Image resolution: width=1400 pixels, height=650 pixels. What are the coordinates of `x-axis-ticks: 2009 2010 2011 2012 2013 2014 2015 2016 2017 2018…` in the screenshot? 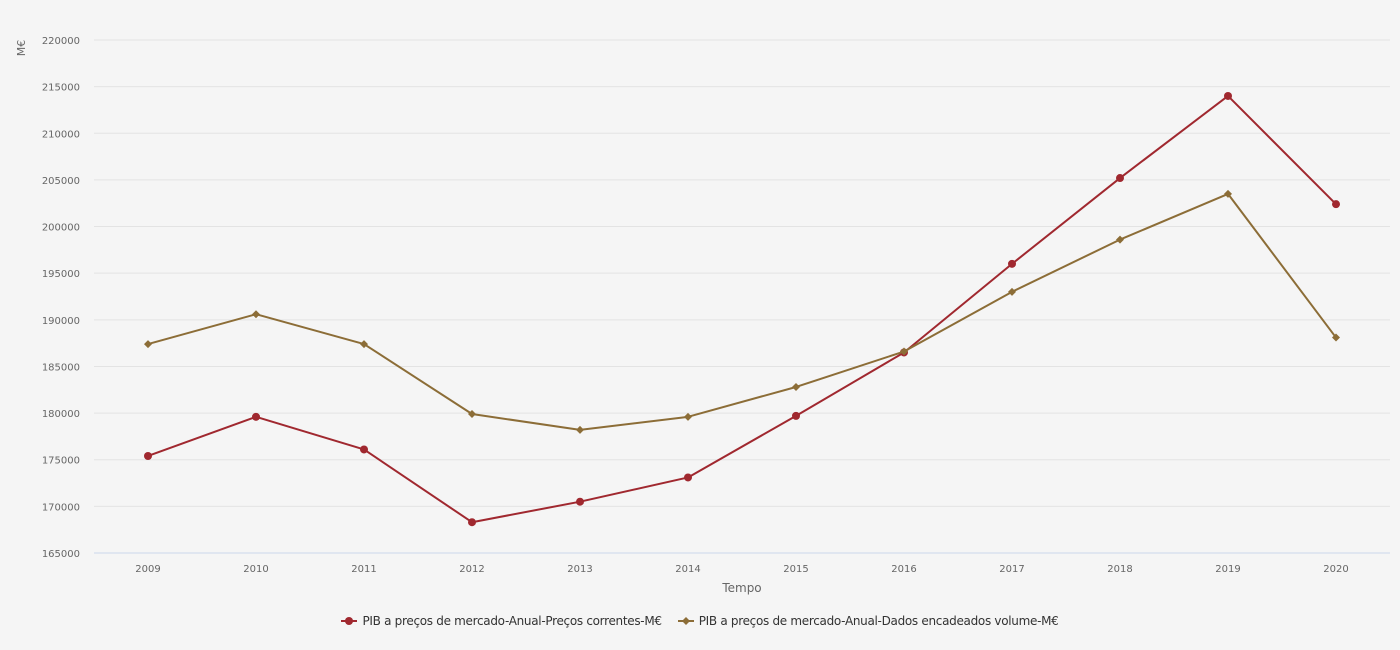 It's located at (741, 569).